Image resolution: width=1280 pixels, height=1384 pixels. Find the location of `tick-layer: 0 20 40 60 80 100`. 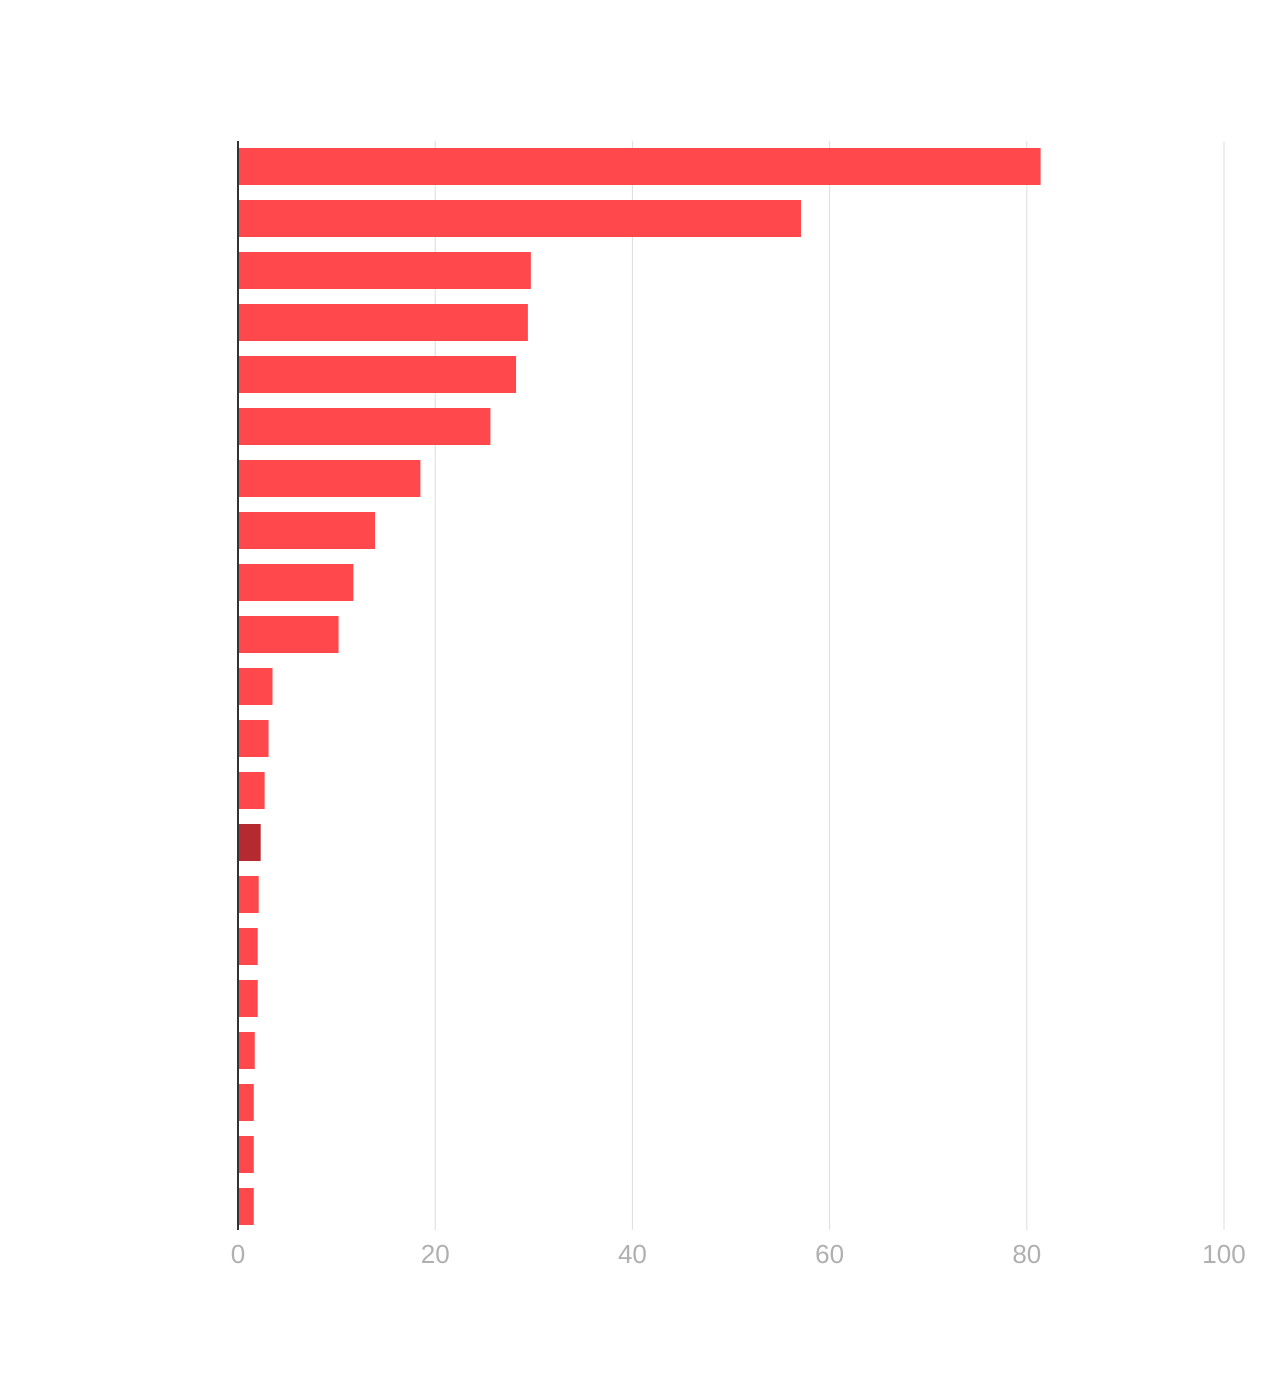

tick-layer: 0 20 40 60 80 100 is located at coordinates (738, 1254).